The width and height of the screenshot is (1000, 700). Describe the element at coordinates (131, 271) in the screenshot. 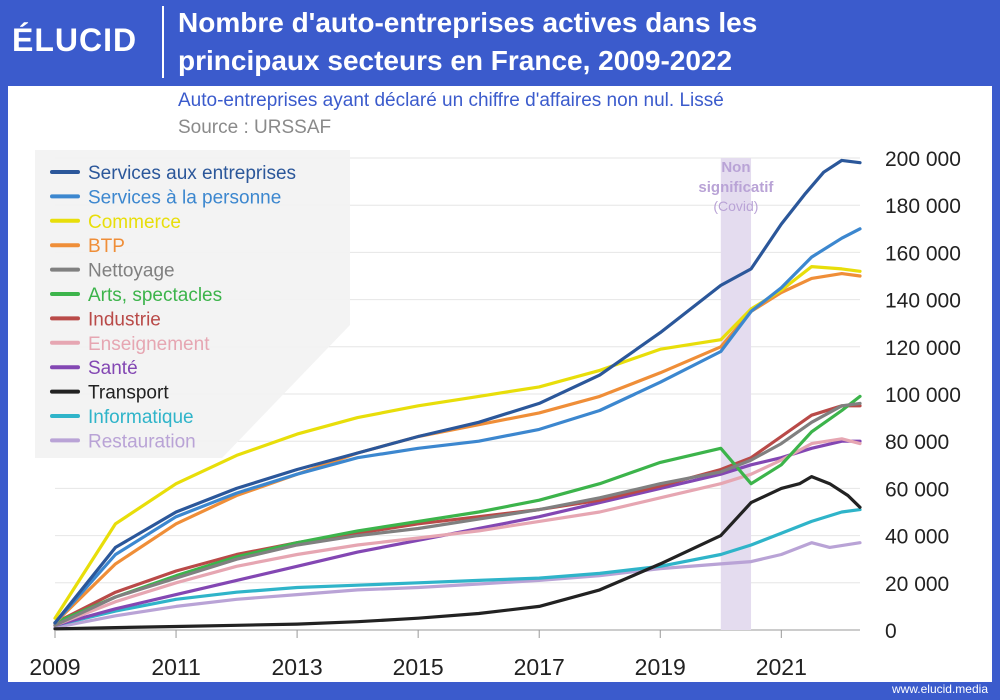

I see `legend-label: Nettoyage` at that location.